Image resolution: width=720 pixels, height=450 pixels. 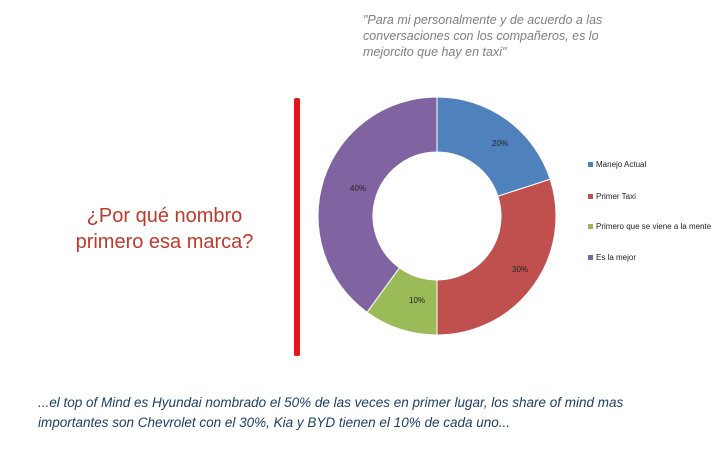 I want to click on legend-item-3: Es la mejor, so click(x=650, y=258).